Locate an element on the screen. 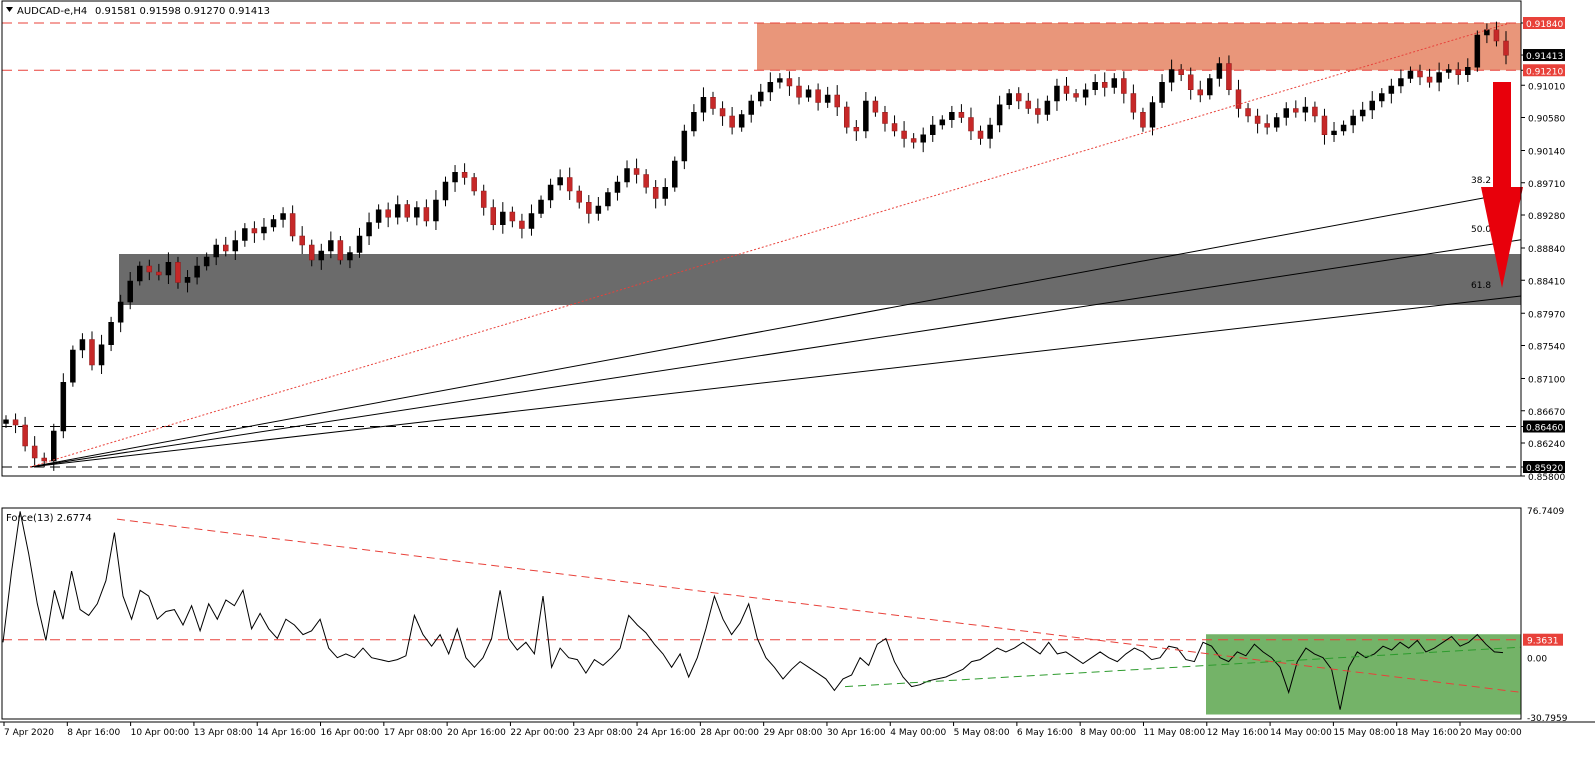 This screenshot has width=1595, height=757. force-tick-label: -30.7959 is located at coordinates (1547, 719).